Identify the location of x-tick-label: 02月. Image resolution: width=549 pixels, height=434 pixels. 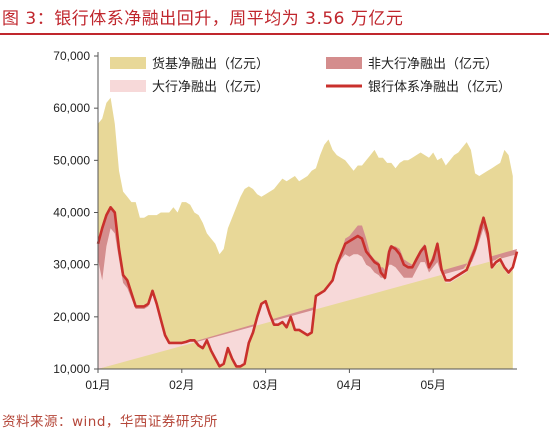
(181, 385).